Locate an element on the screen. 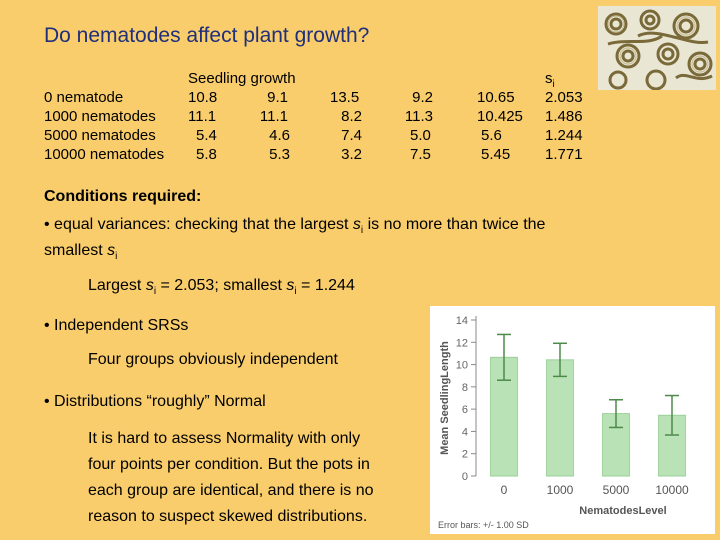 This screenshot has width=720, height=540. srs-bullet: • Independent SRSs is located at coordinates (116, 325).